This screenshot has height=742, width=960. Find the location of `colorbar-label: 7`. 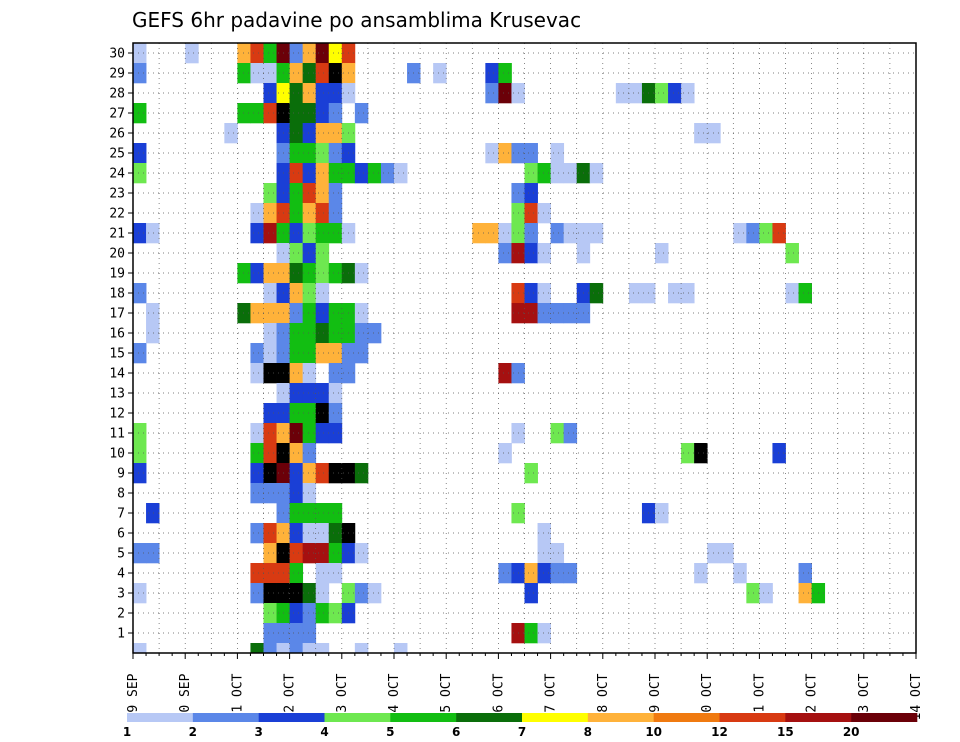

colorbar-label: 7 is located at coordinates (522, 732).